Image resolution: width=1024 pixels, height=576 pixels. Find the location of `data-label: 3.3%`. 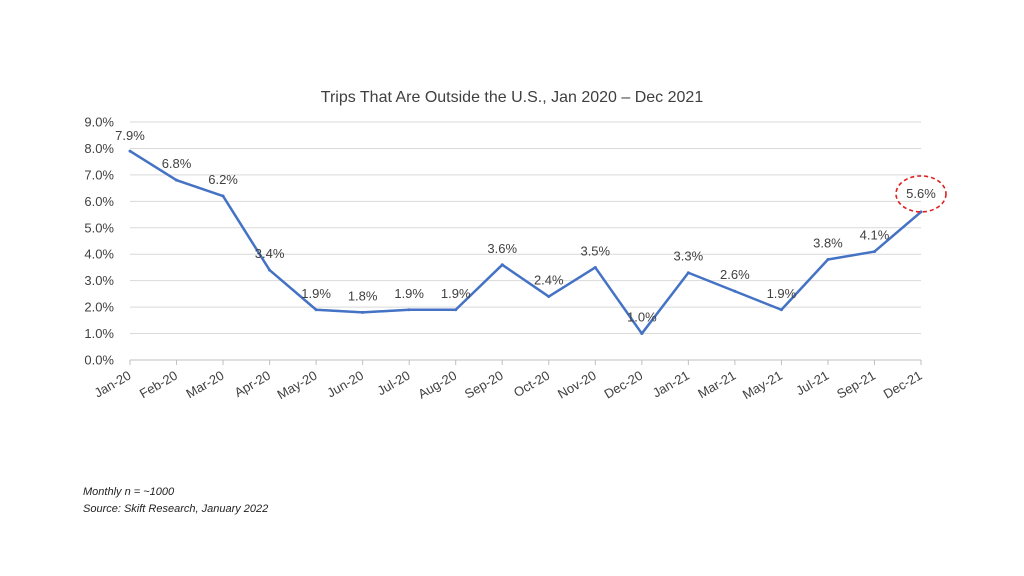

data-label: 3.3% is located at coordinates (689, 256).